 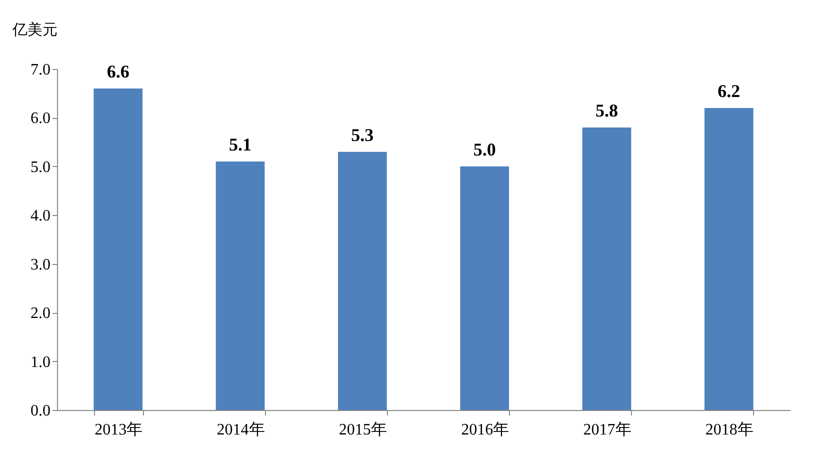 I want to click on y-tick-label: 2.0, so click(x=40, y=313).